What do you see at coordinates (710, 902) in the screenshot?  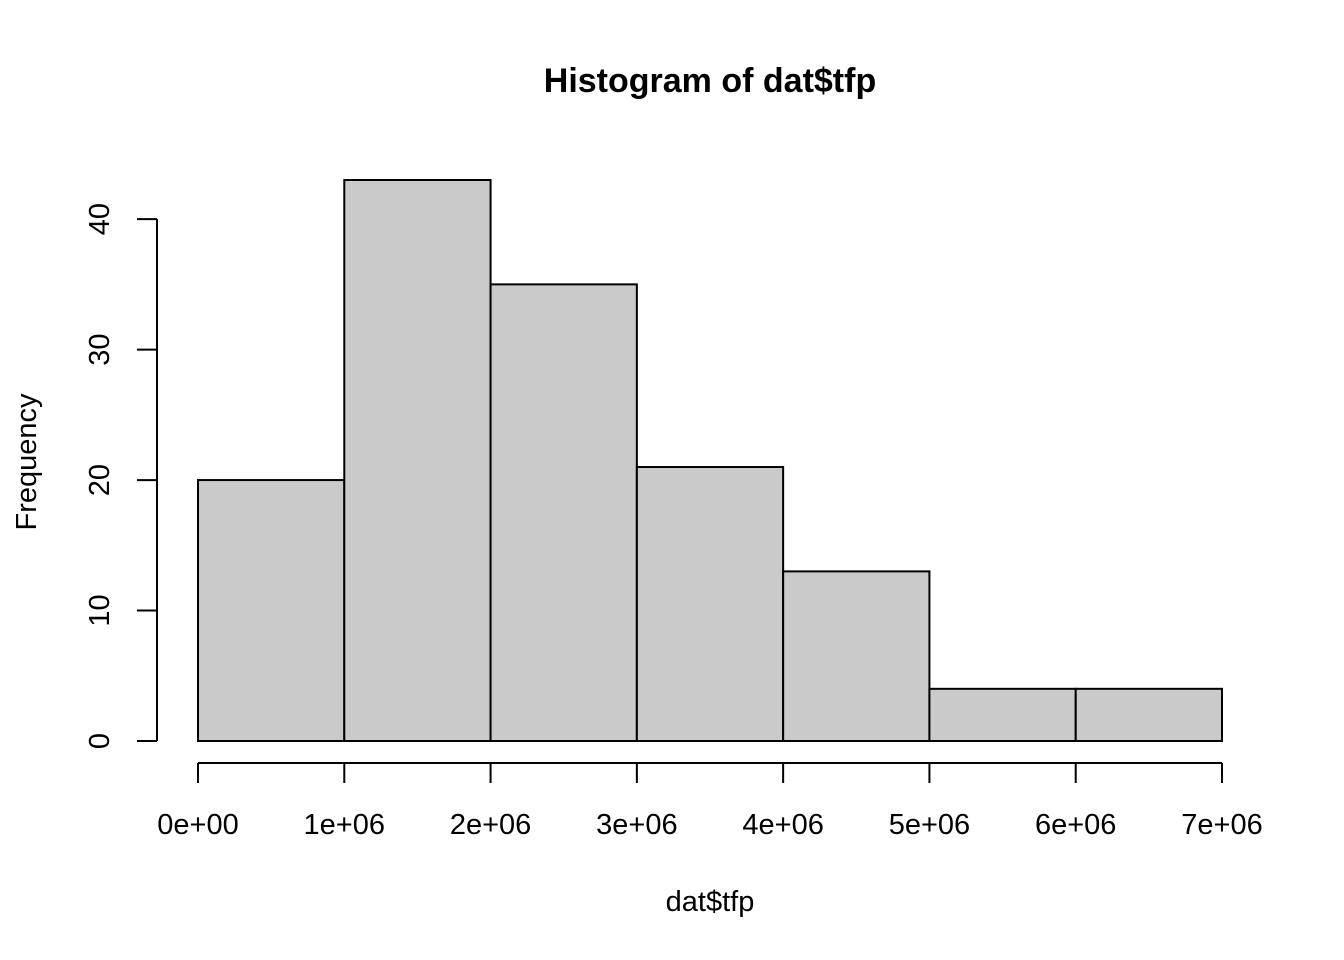 I see `x-axis-label: dat$tfp` at bounding box center [710, 902].